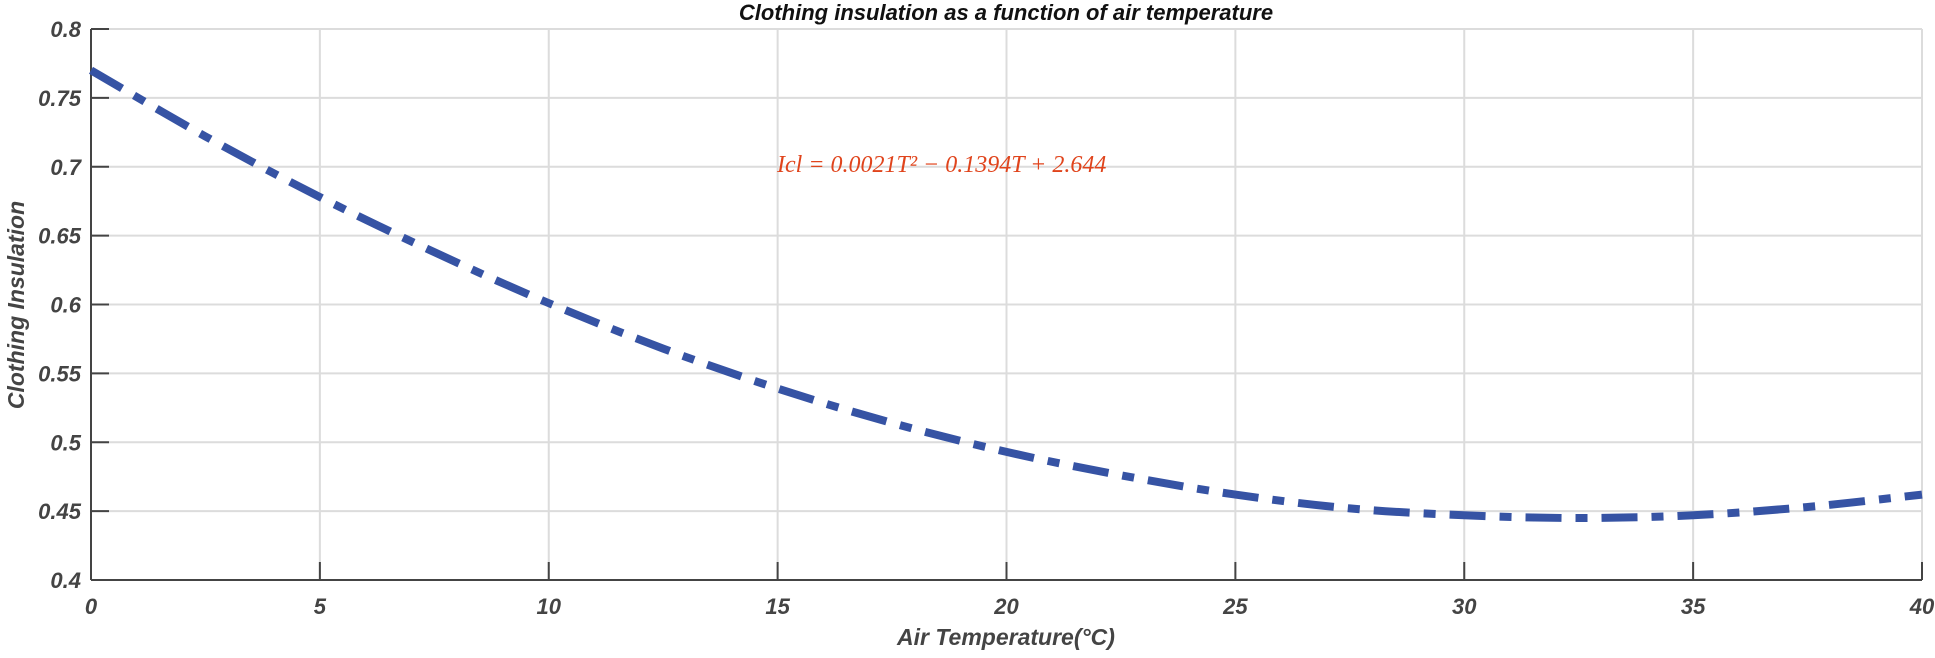 This screenshot has width=1935, height=658. I want to click on x-tick-label: 20, so click(1006, 606).